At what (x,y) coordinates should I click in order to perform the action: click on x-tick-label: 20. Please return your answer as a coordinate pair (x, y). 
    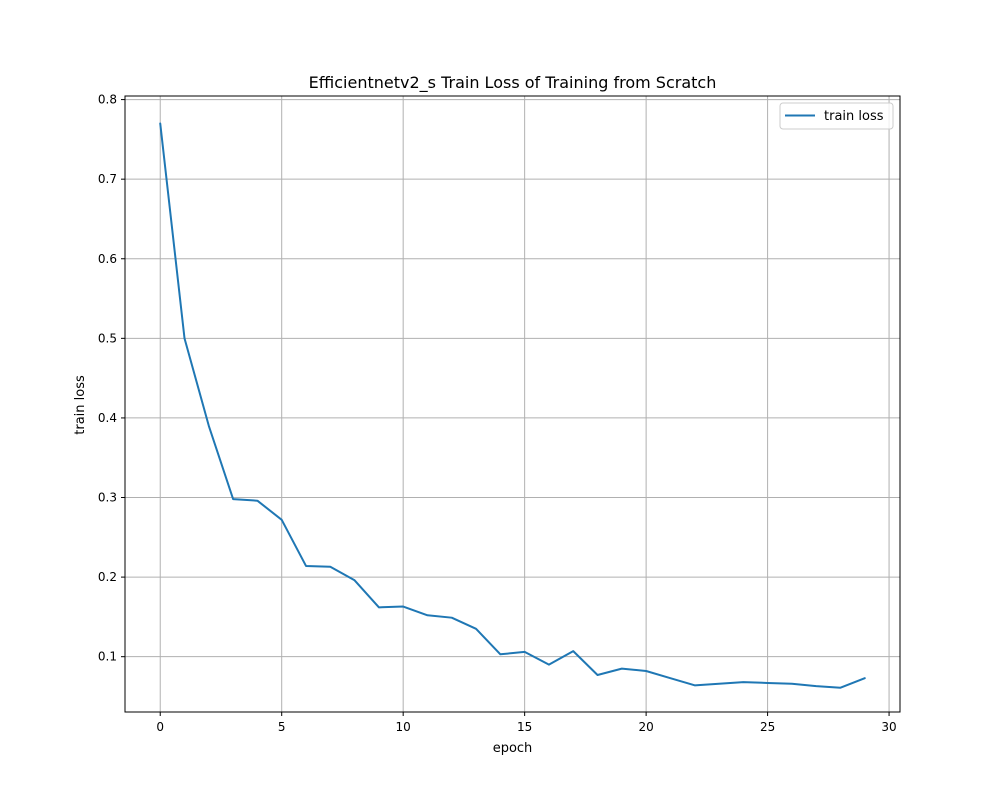
    Looking at the image, I should click on (645, 727).